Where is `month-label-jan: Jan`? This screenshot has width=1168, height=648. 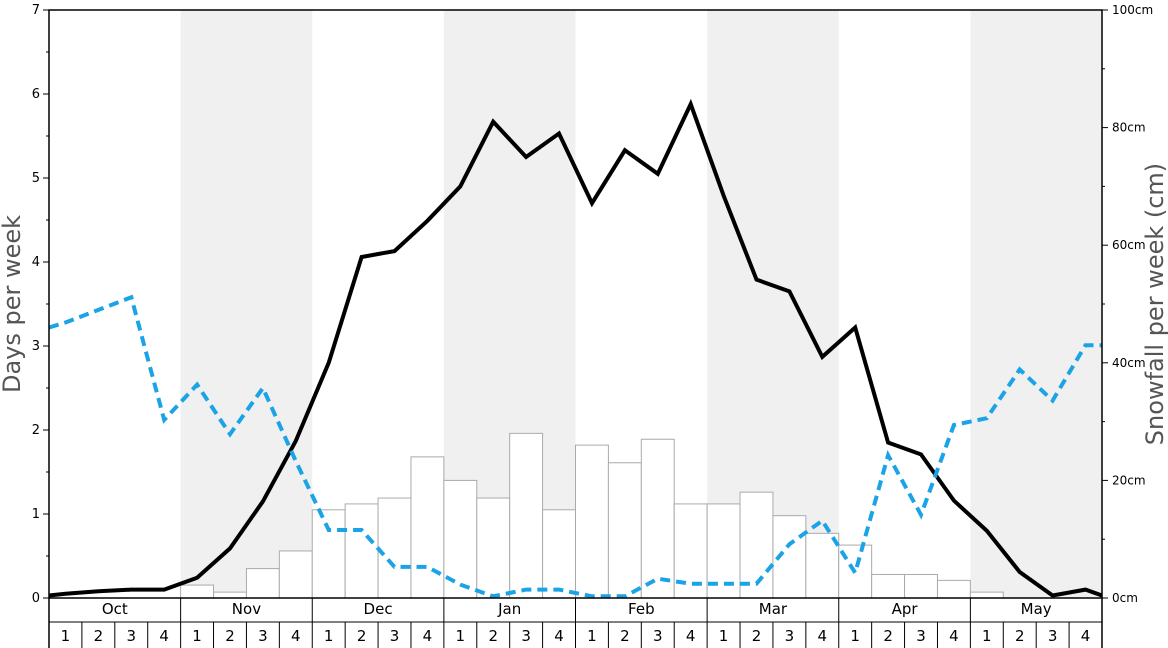 month-label-jan: Jan is located at coordinates (509, 609).